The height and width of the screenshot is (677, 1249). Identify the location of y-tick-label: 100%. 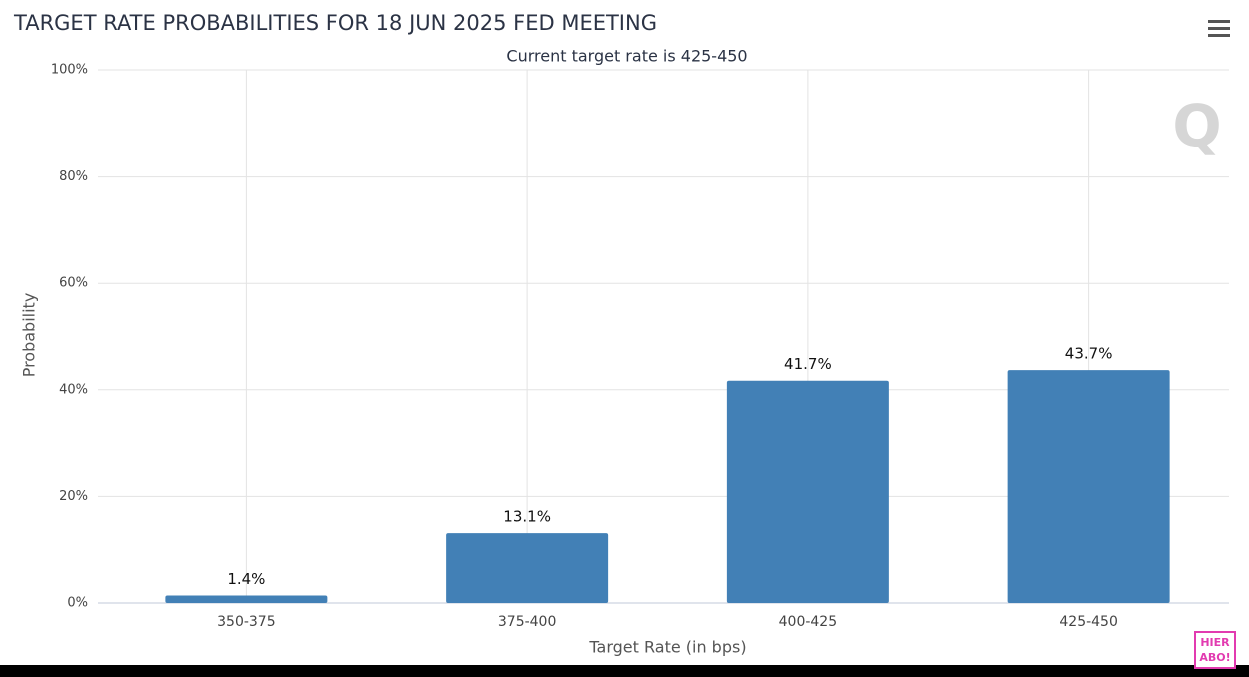
(69, 70).